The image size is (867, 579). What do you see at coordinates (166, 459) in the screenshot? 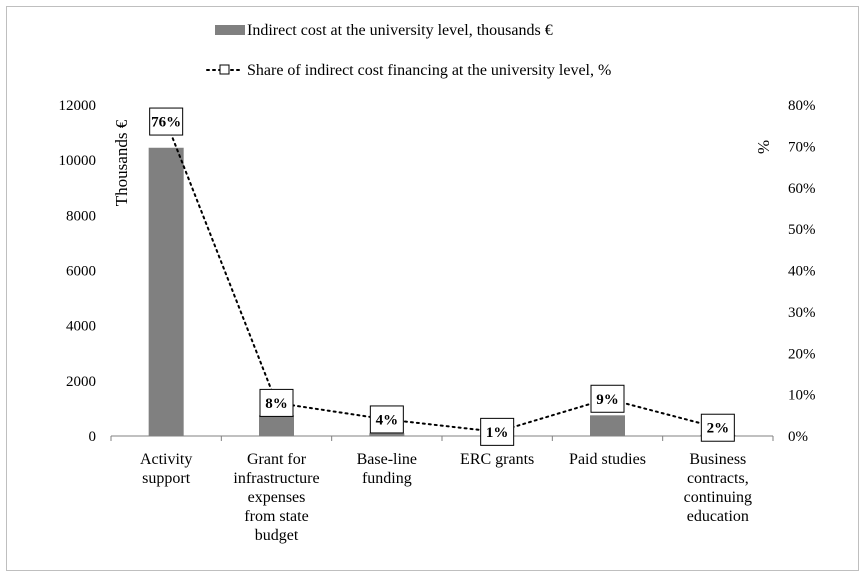
I see `category-label: Activity` at bounding box center [166, 459].